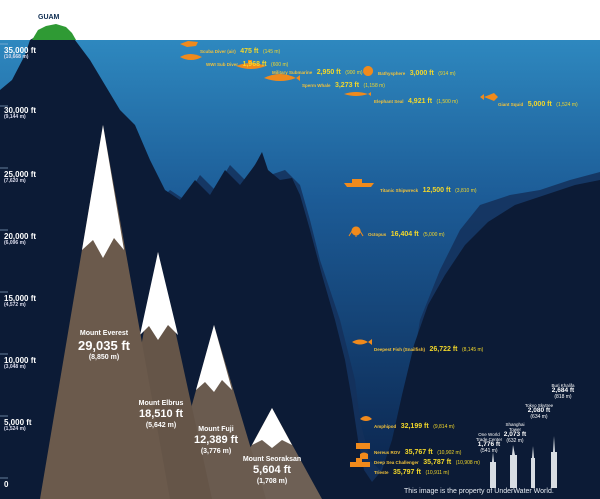 The image size is (600, 499). I want to click on annotation-name: Military Submarine, so click(292, 72).